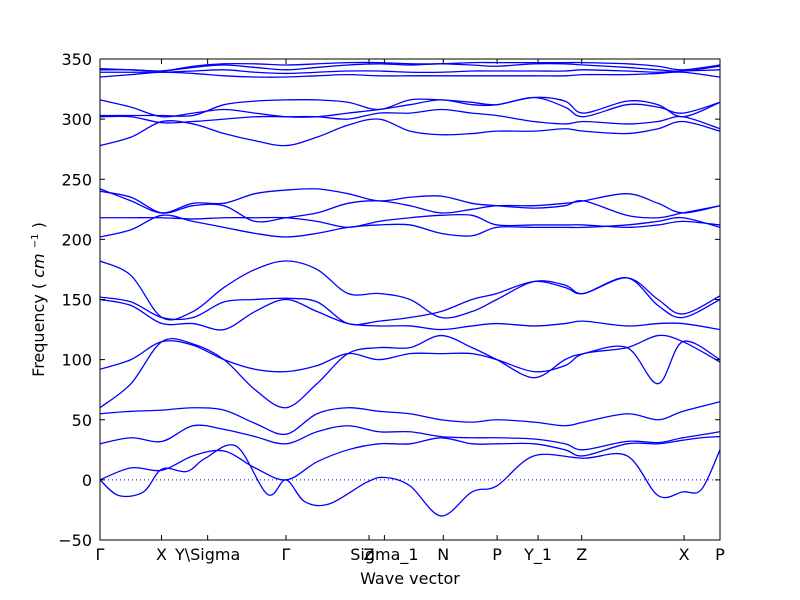 This screenshot has height=600, width=800. What do you see at coordinates (410, 578) in the screenshot?
I see `x-axis-label: Wave vector` at bounding box center [410, 578].